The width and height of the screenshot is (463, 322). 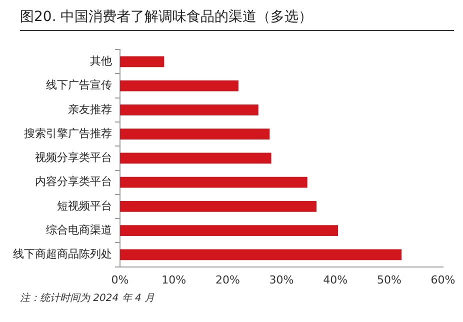 I want to click on x-tick-label: 20%, so click(x=227, y=279).